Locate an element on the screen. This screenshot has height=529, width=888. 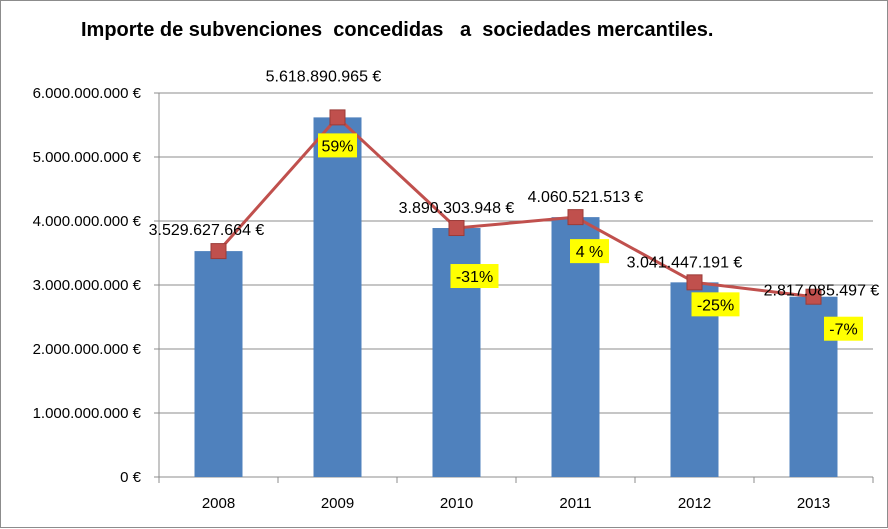
y-tick-label: 5.000.000.000 € is located at coordinates (87, 157).